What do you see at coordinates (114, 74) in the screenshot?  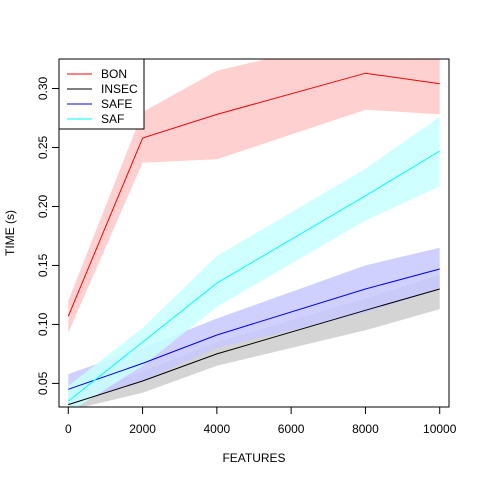 I see `legend-label-bon: BON` at bounding box center [114, 74].